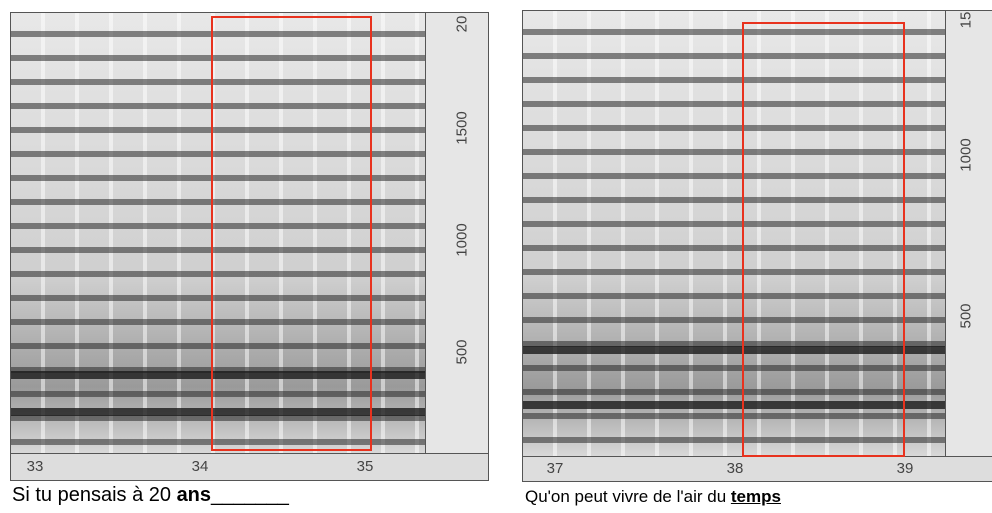 The image size is (992, 513). Describe the element at coordinates (735, 468) in the screenshot. I see `x-label: 38` at that location.